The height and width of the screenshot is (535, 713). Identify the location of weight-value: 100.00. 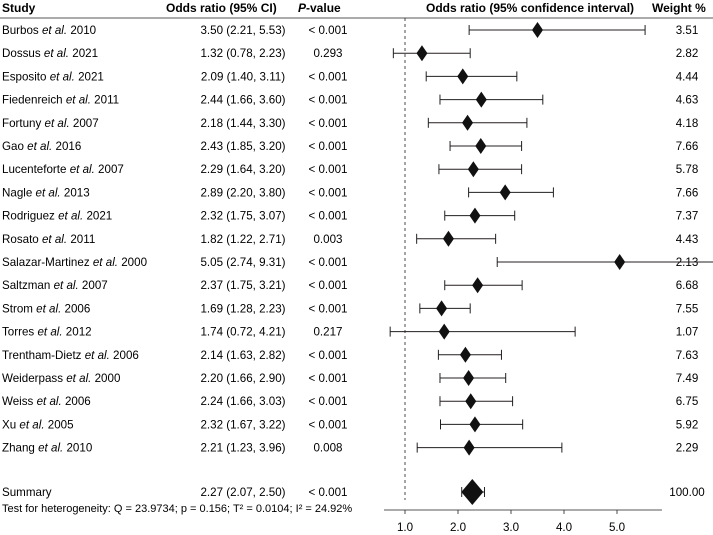
(686, 492).